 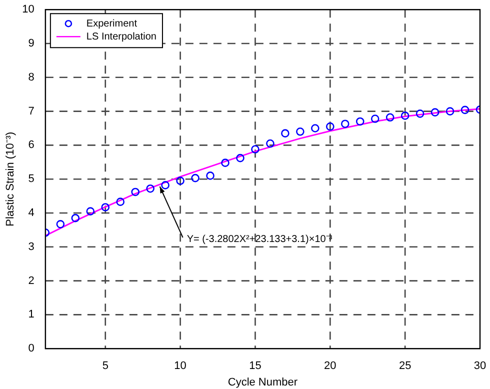 I want to click on y-tick-label: 9, so click(x=31, y=44).